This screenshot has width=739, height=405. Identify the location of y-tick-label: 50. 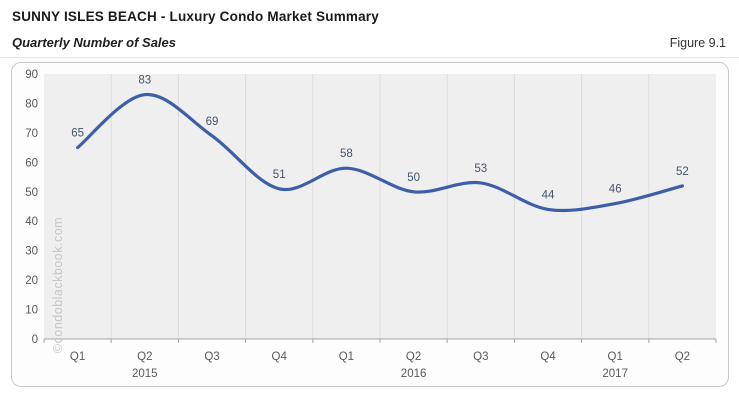
(31, 193).